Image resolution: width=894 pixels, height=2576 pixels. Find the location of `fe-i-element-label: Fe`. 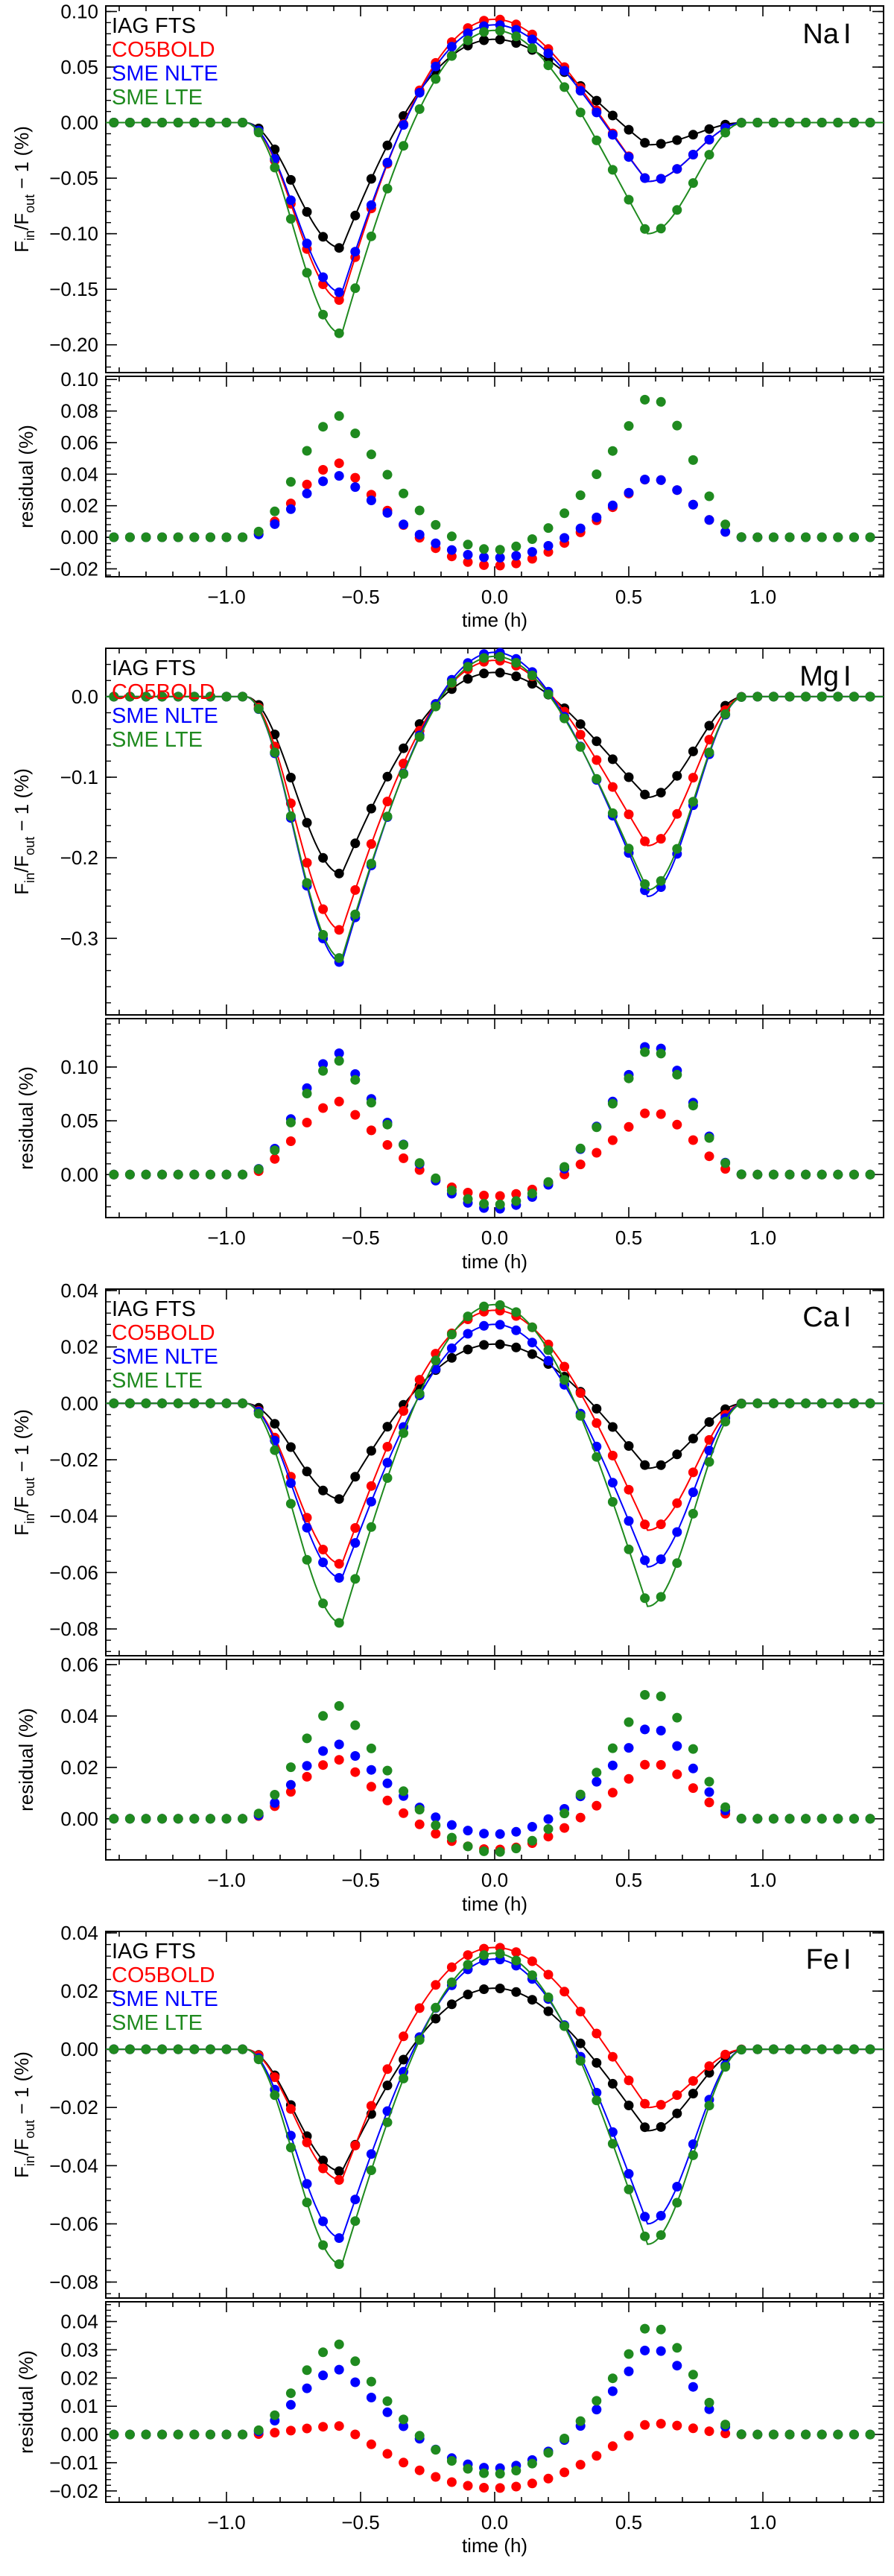

fe-i-element-label: Fe is located at coordinates (822, 1960).